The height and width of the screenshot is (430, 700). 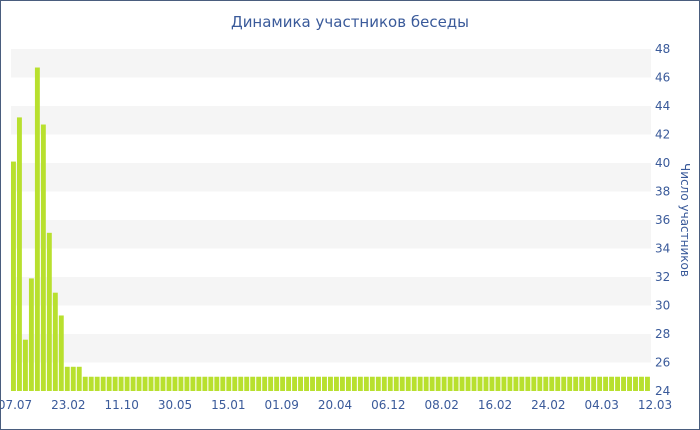 What do you see at coordinates (655, 405) in the screenshot?
I see `x-tick-label: 12.03` at bounding box center [655, 405].